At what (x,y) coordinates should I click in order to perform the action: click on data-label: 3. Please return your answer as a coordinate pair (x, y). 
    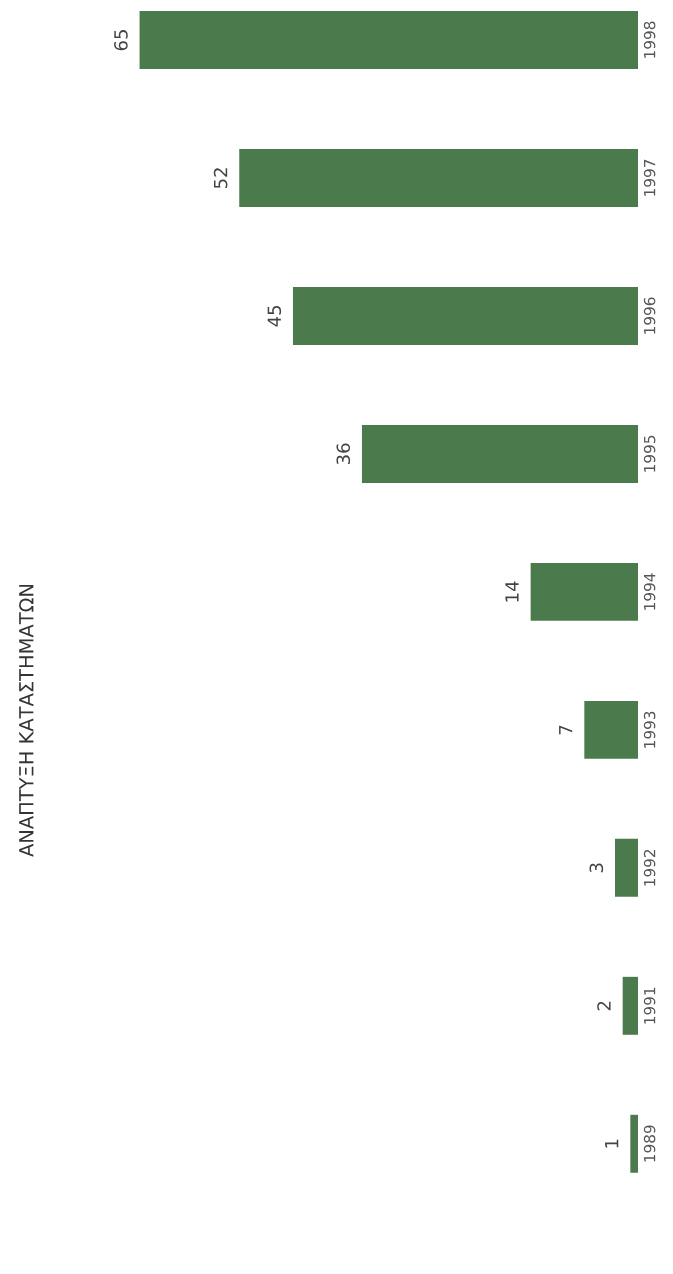
    Looking at the image, I should click on (596, 868).